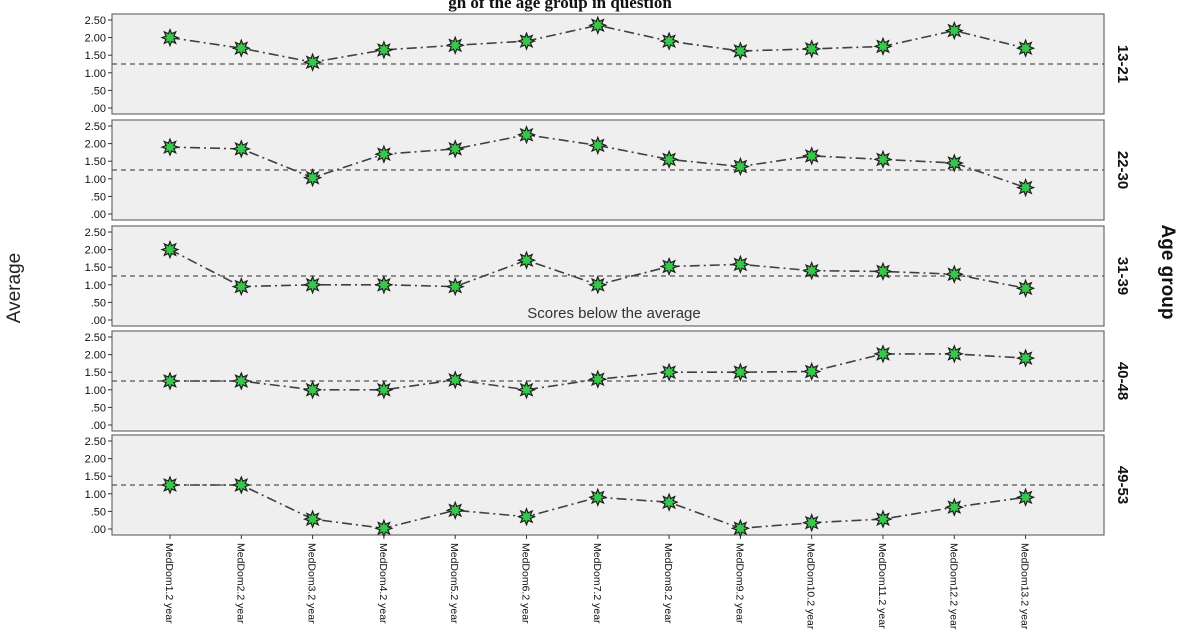 The width and height of the screenshot is (1181, 642). Describe the element at coordinates (14, 288) in the screenshot. I see `y-axis-title: Average` at that location.